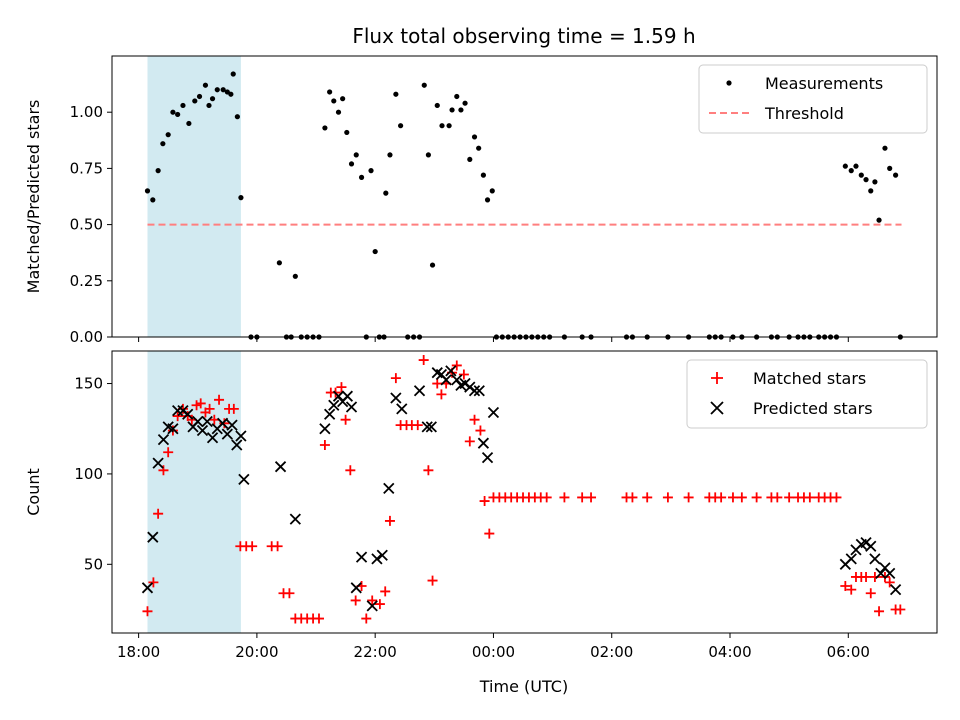 Image resolution: width=960 pixels, height=720 pixels. What do you see at coordinates (523, 36) in the screenshot?
I see `chart-title: Flux total observing time = 1.59 h` at bounding box center [523, 36].